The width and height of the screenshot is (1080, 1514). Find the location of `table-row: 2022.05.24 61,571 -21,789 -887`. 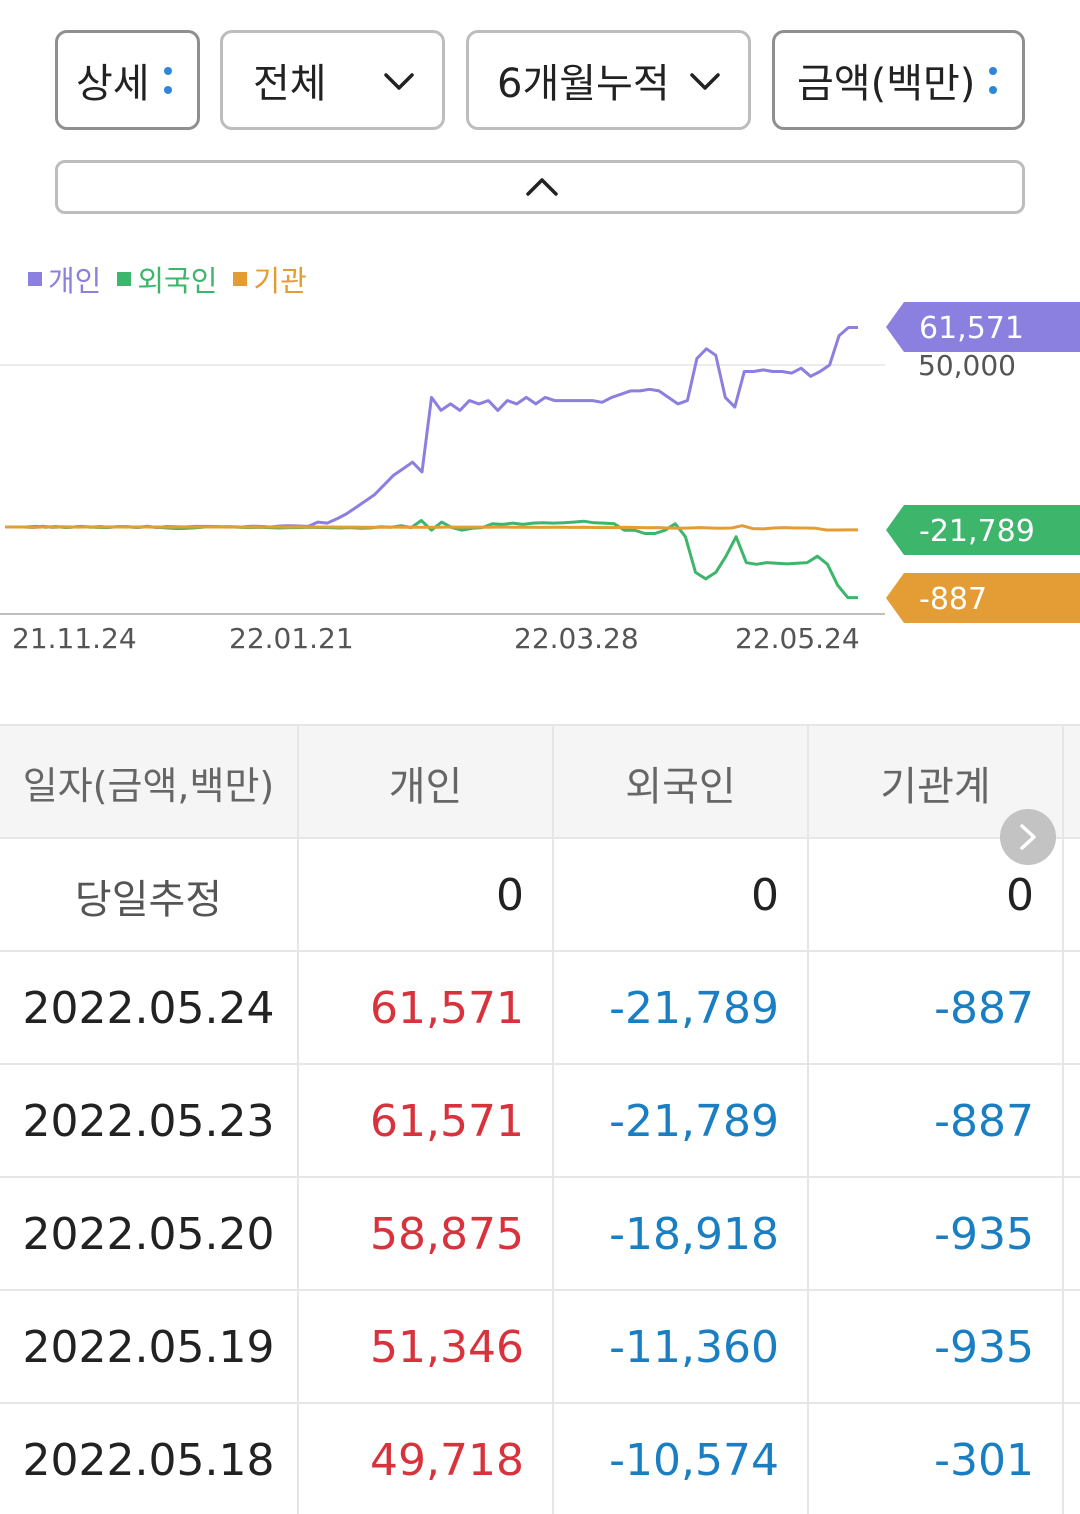

table-row: 2022.05.24 61,571 -21,789 -887 is located at coordinates (540, 1007).